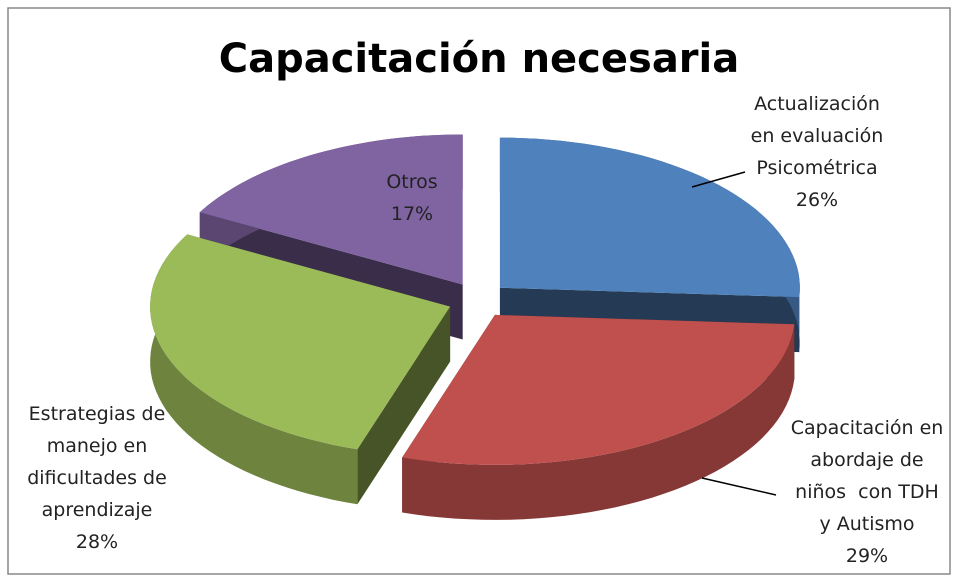  I want to click on data-label: Otros 17%, so click(411, 198).